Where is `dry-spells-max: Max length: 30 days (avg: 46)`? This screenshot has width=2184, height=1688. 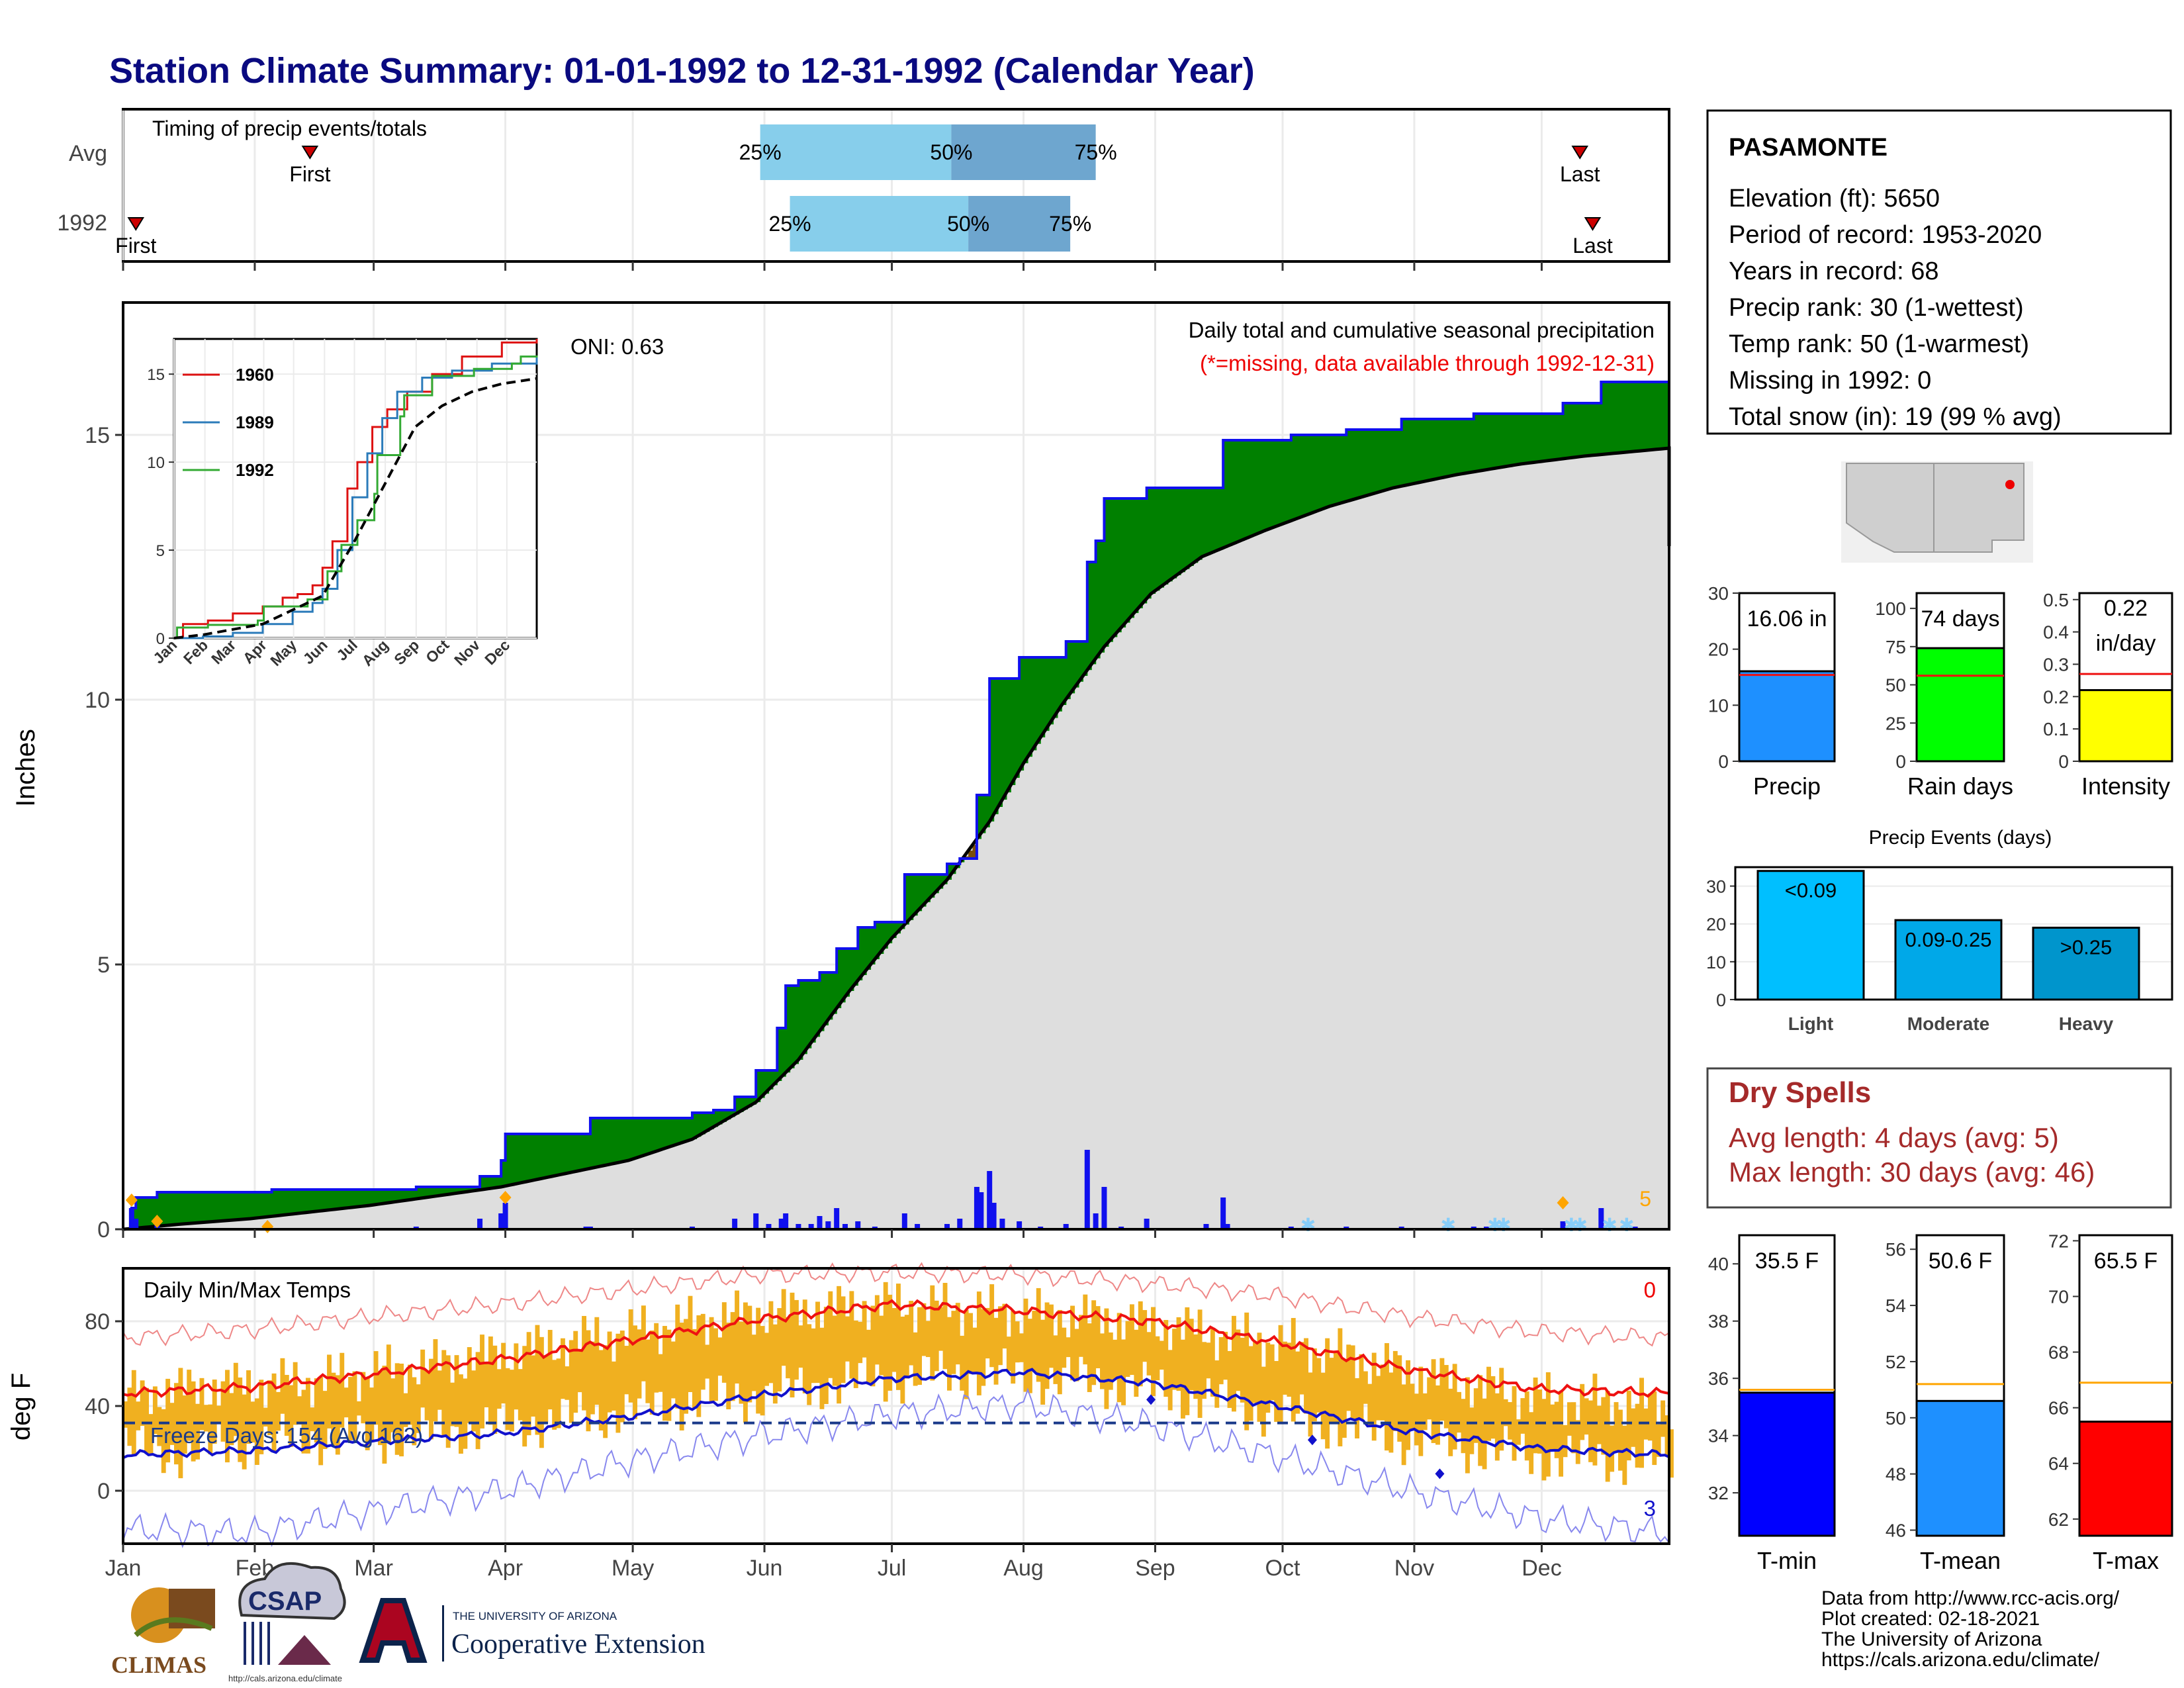
dry-spells-max: Max length: 30 days (avg: 46) is located at coordinates (1912, 1172).